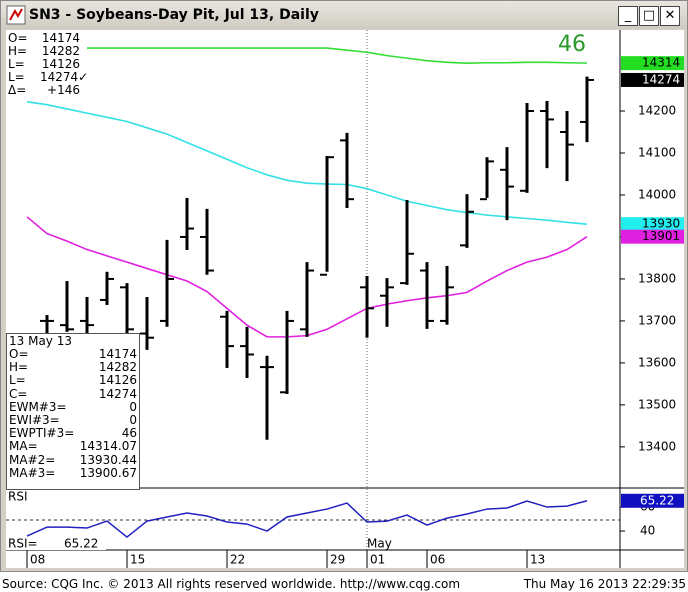 Image resolution: width=688 pixels, height=592 pixels. What do you see at coordinates (117, 354) in the screenshot?
I see `info-value: 14174` at bounding box center [117, 354].